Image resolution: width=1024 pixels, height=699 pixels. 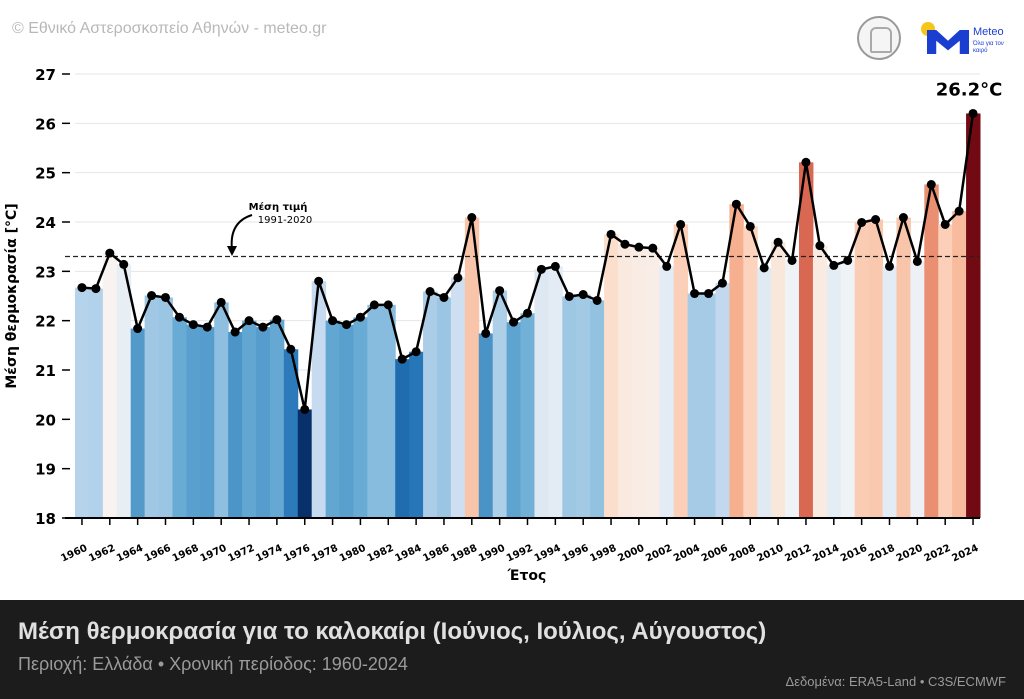 I want to click on y-tick-label: 26, so click(x=45, y=124).